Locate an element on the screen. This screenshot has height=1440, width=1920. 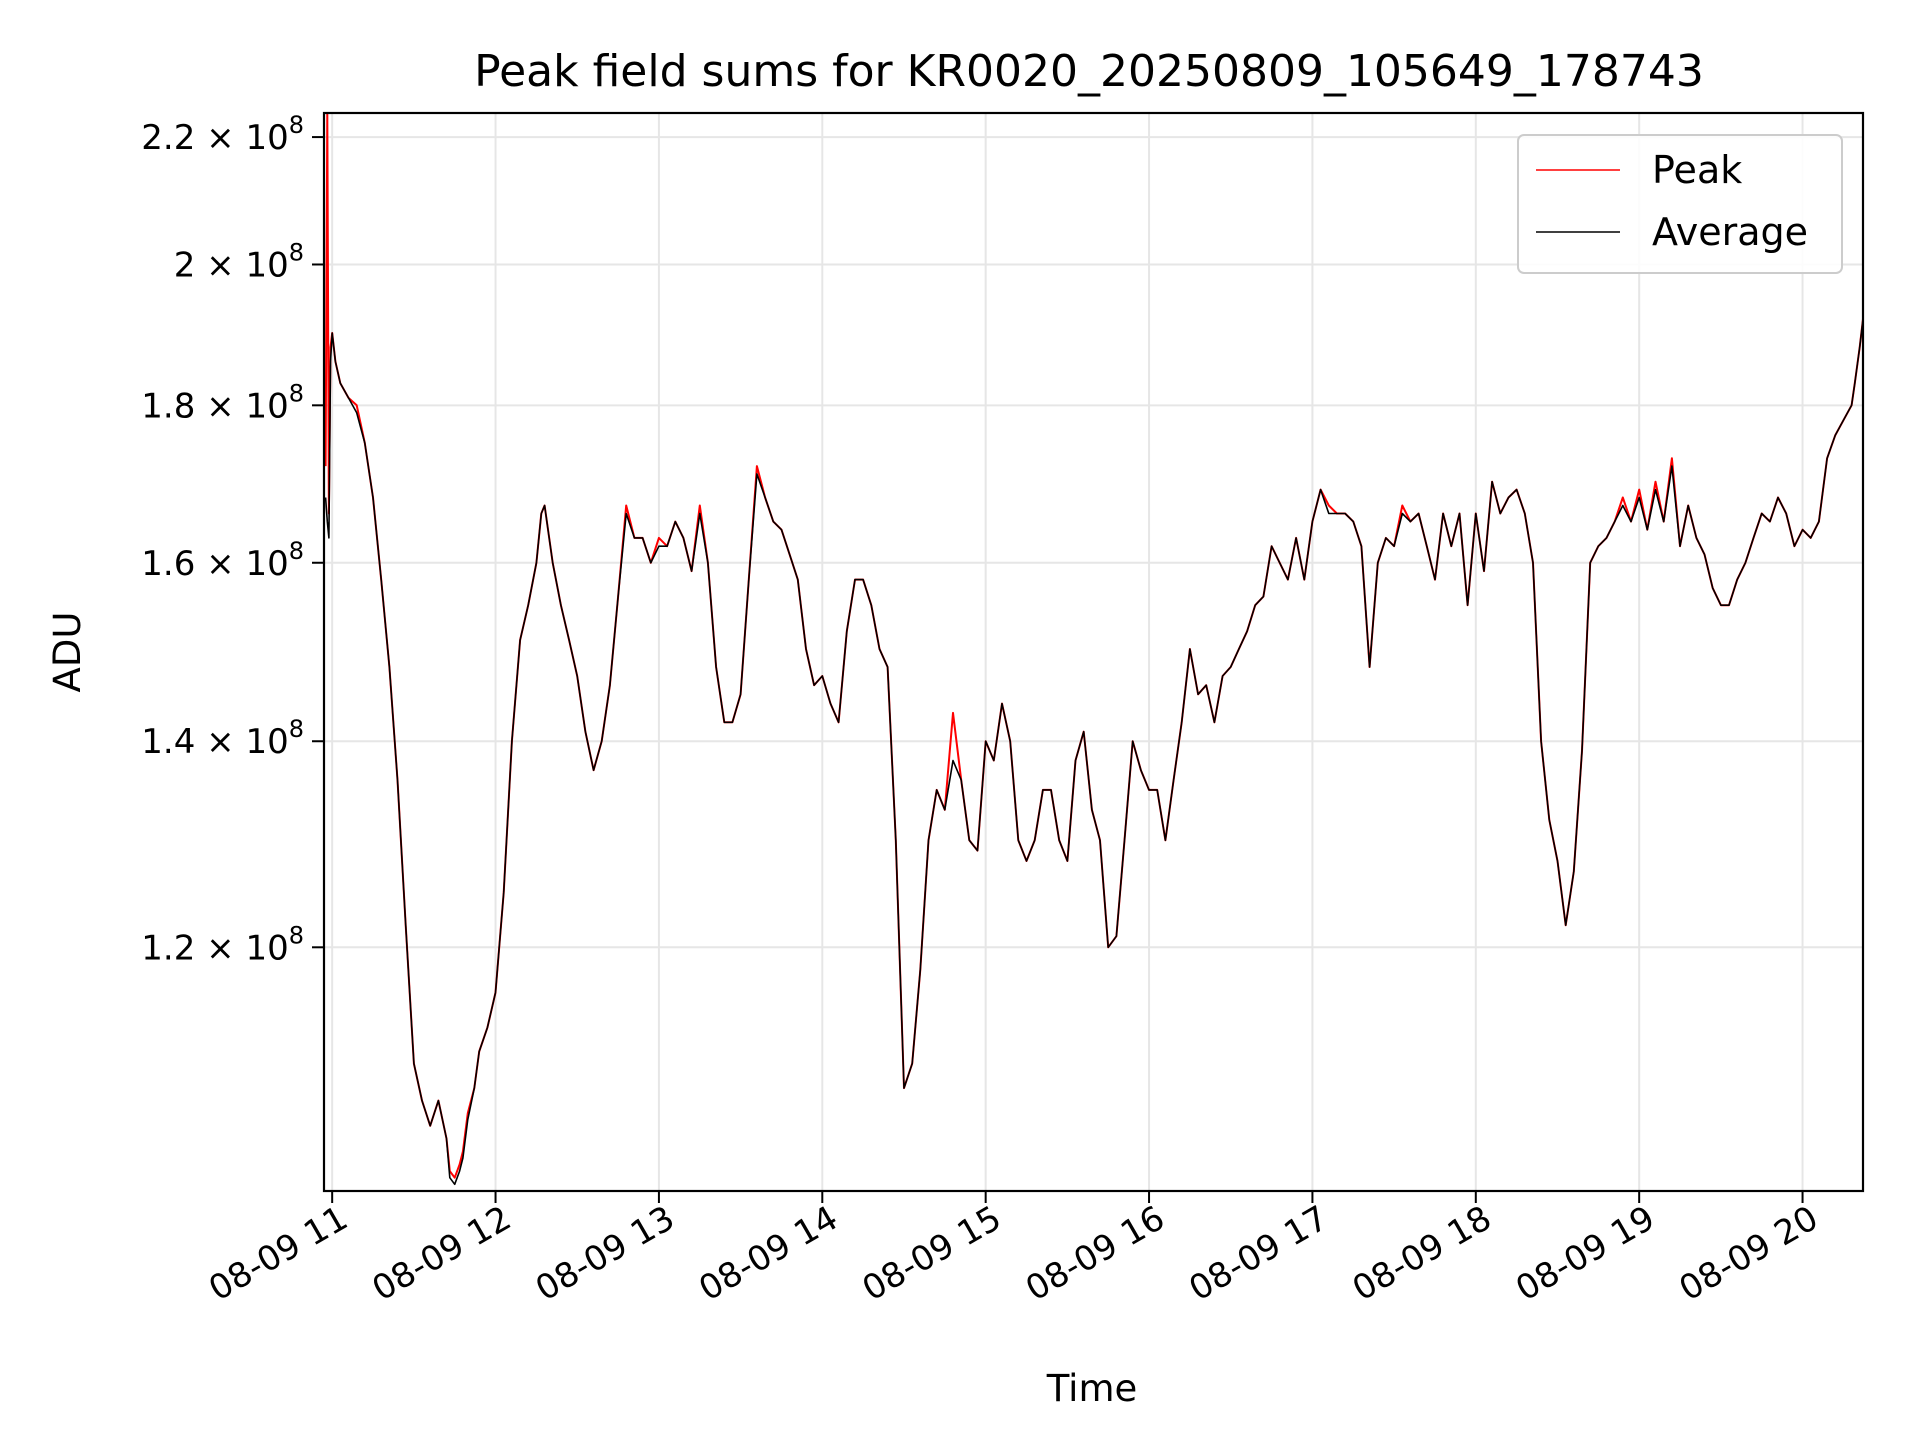
legend-label-average: Average is located at coordinates (1730, 232).